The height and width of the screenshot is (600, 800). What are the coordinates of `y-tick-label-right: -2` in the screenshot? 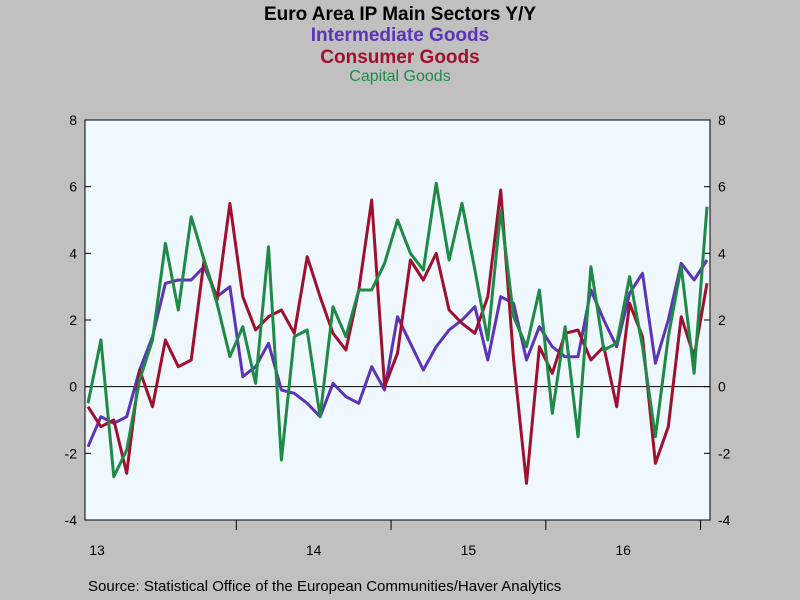 It's located at (724, 453).